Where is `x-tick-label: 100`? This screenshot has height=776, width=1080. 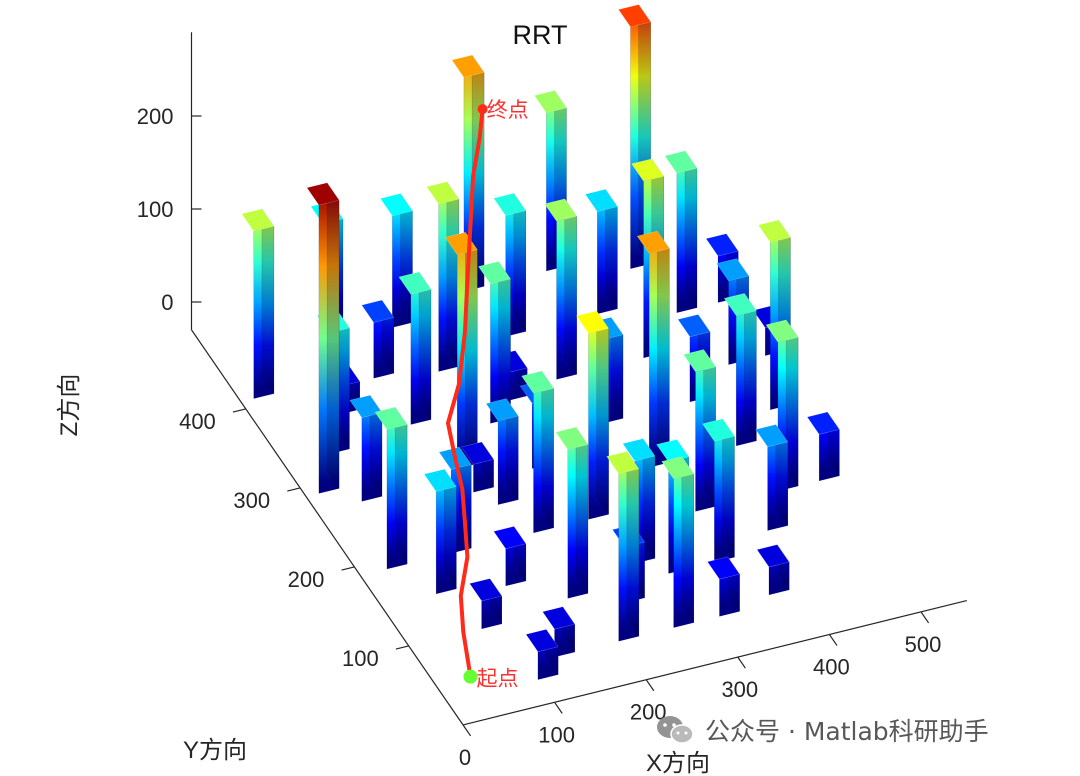
x-tick-label: 100 is located at coordinates (556, 734).